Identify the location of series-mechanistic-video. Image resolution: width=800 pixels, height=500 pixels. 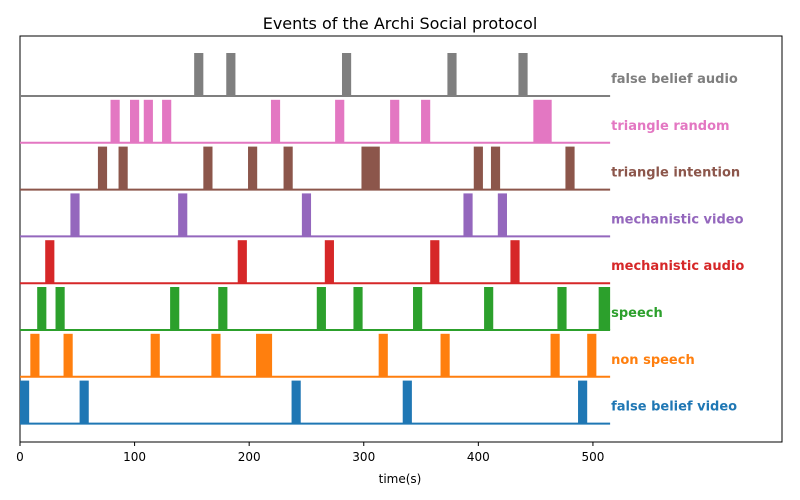
(315, 215).